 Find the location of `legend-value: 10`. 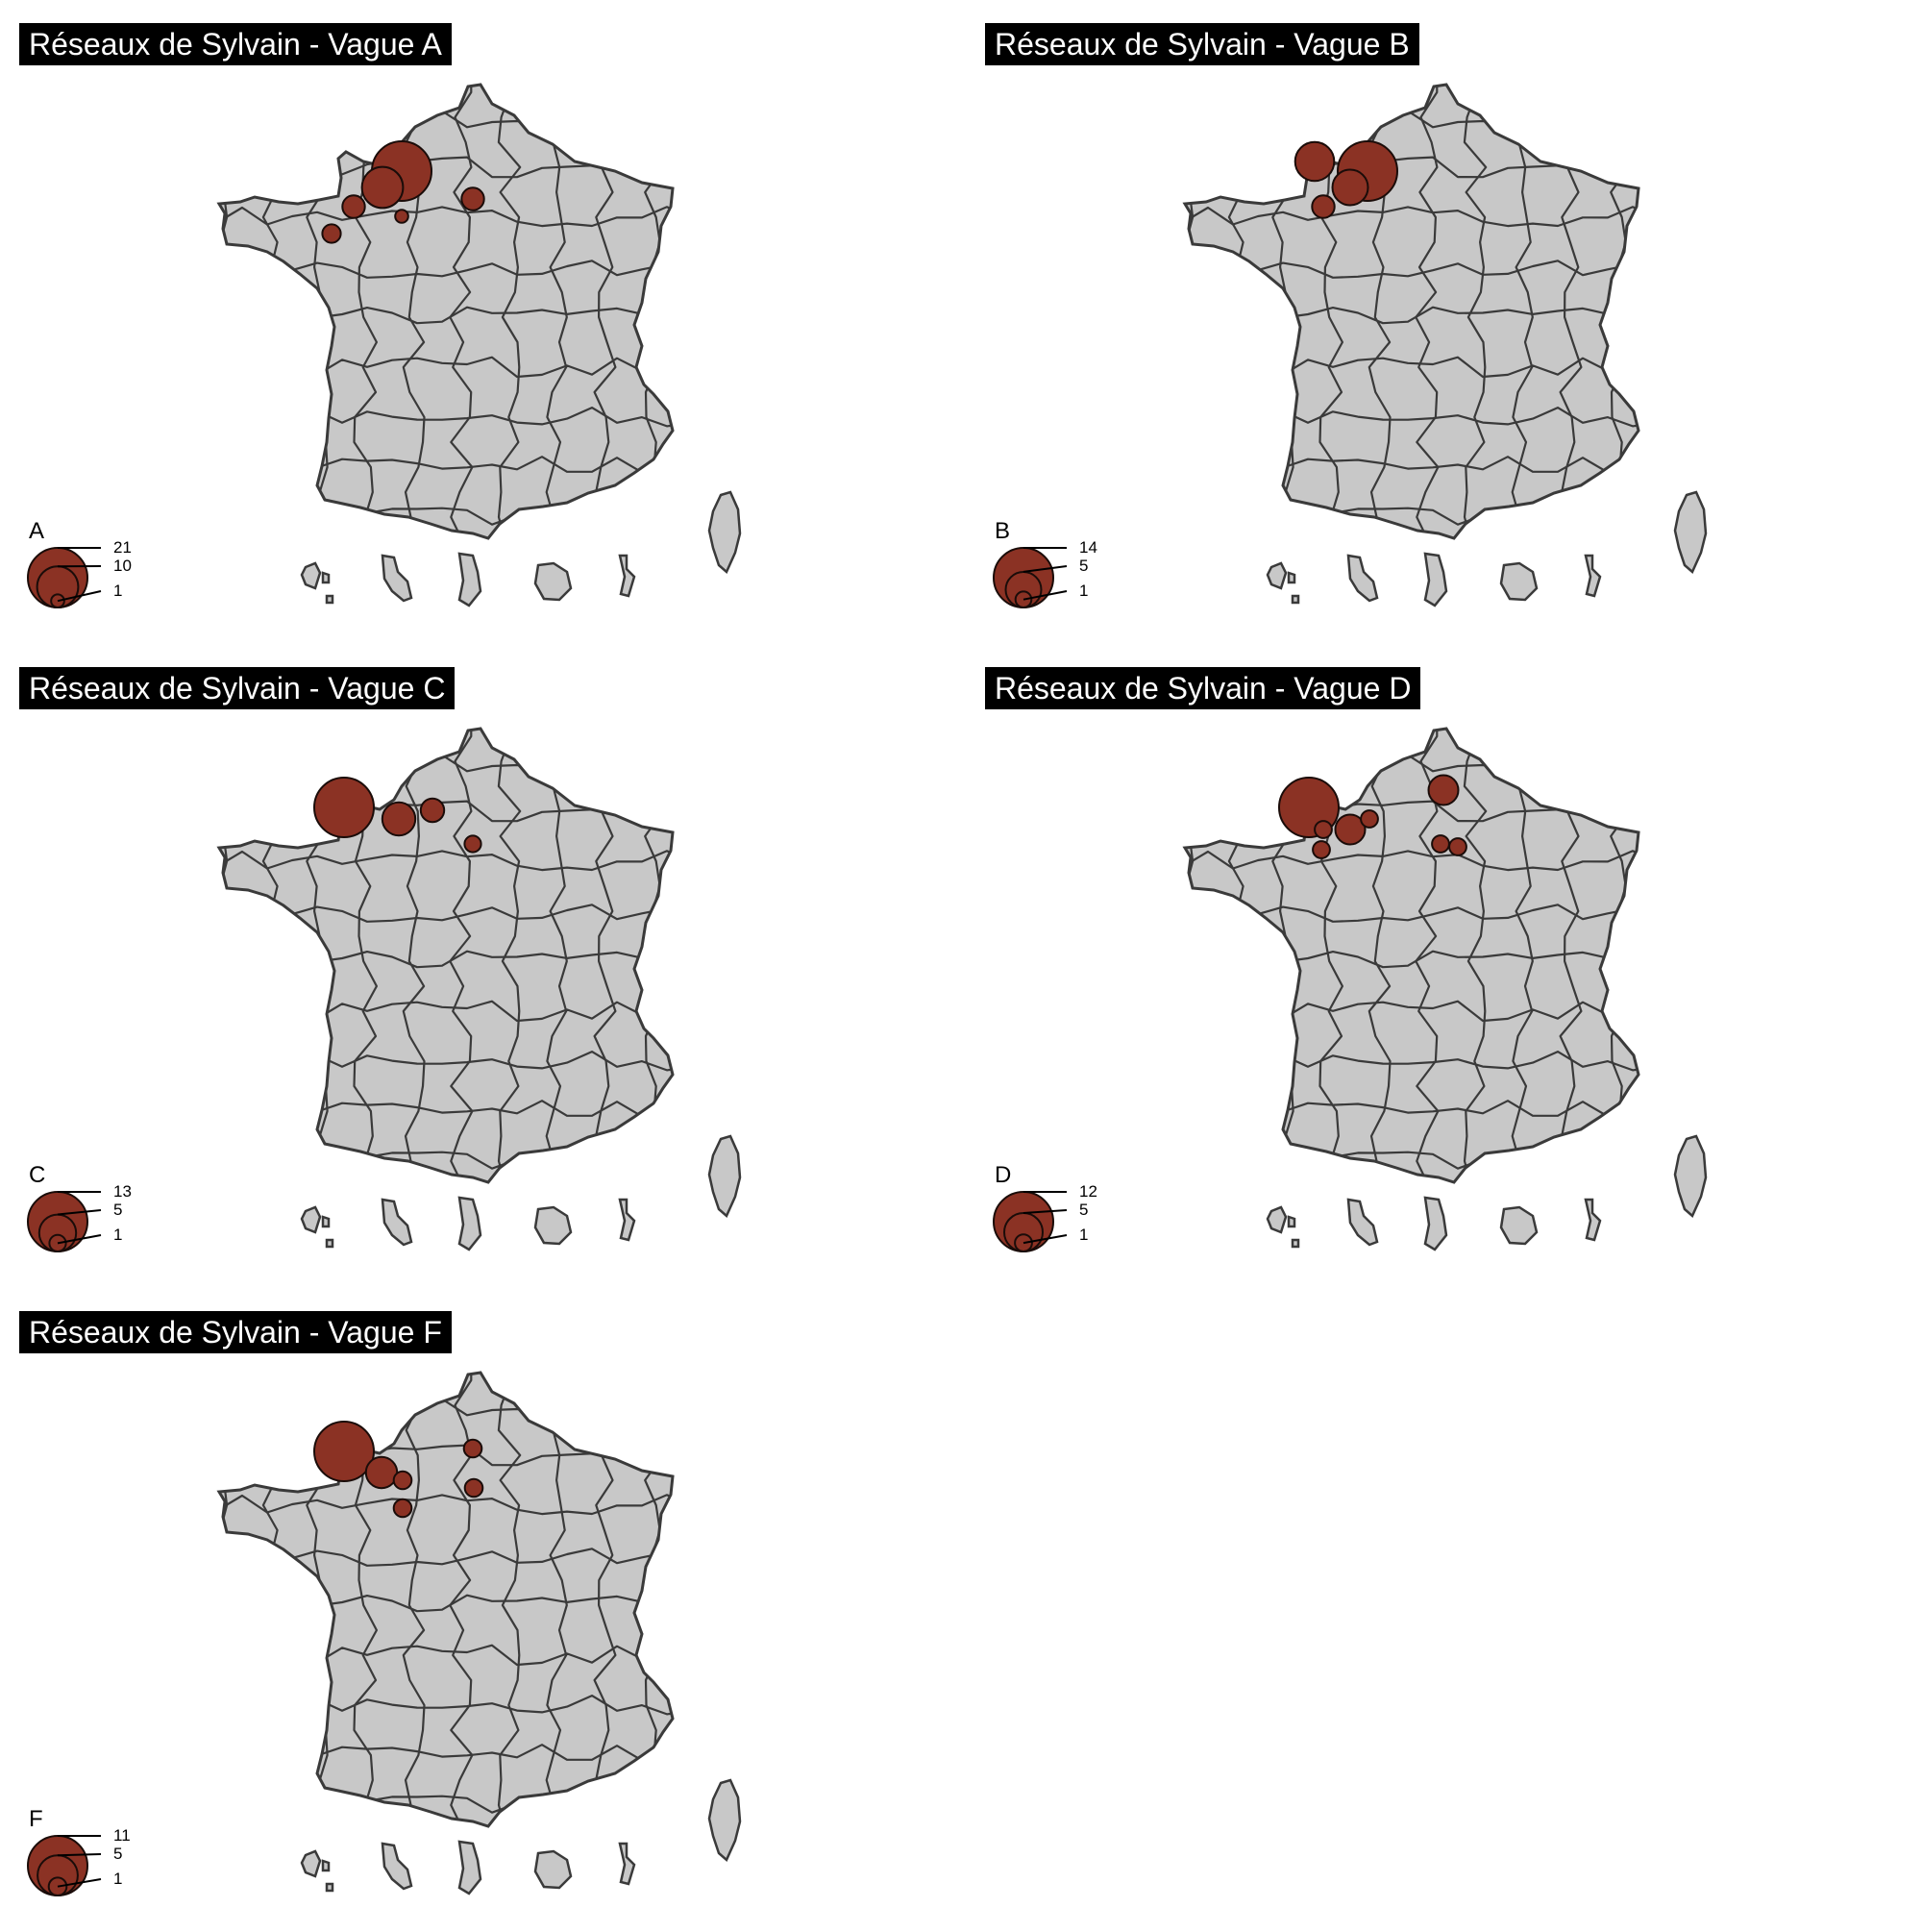

legend-value: 10 is located at coordinates (122, 566).